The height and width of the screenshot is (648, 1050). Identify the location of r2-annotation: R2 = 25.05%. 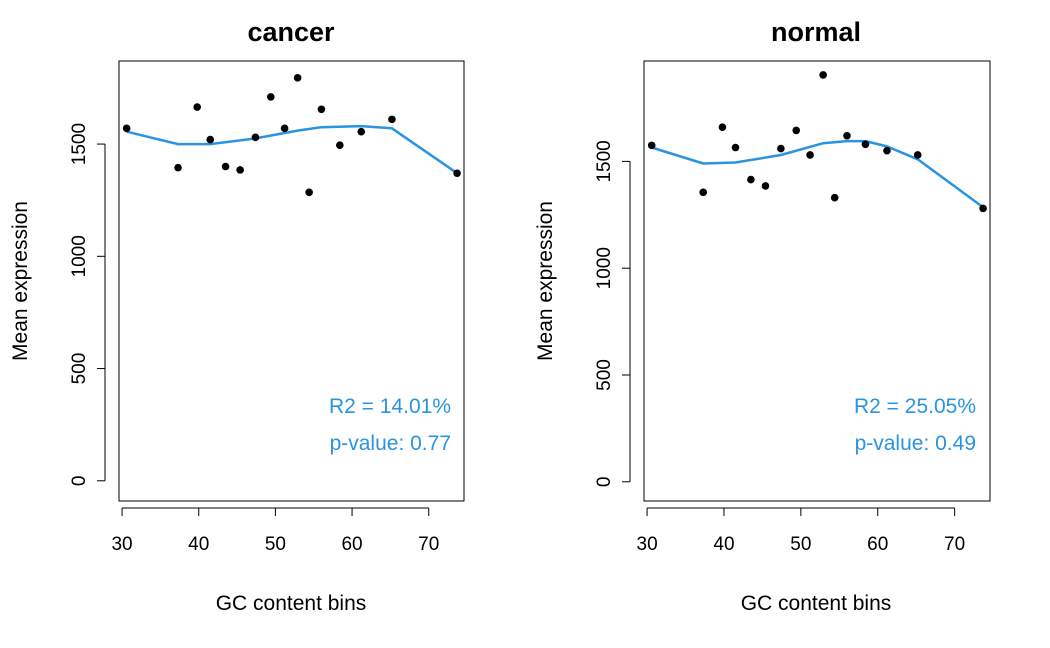
(915, 406).